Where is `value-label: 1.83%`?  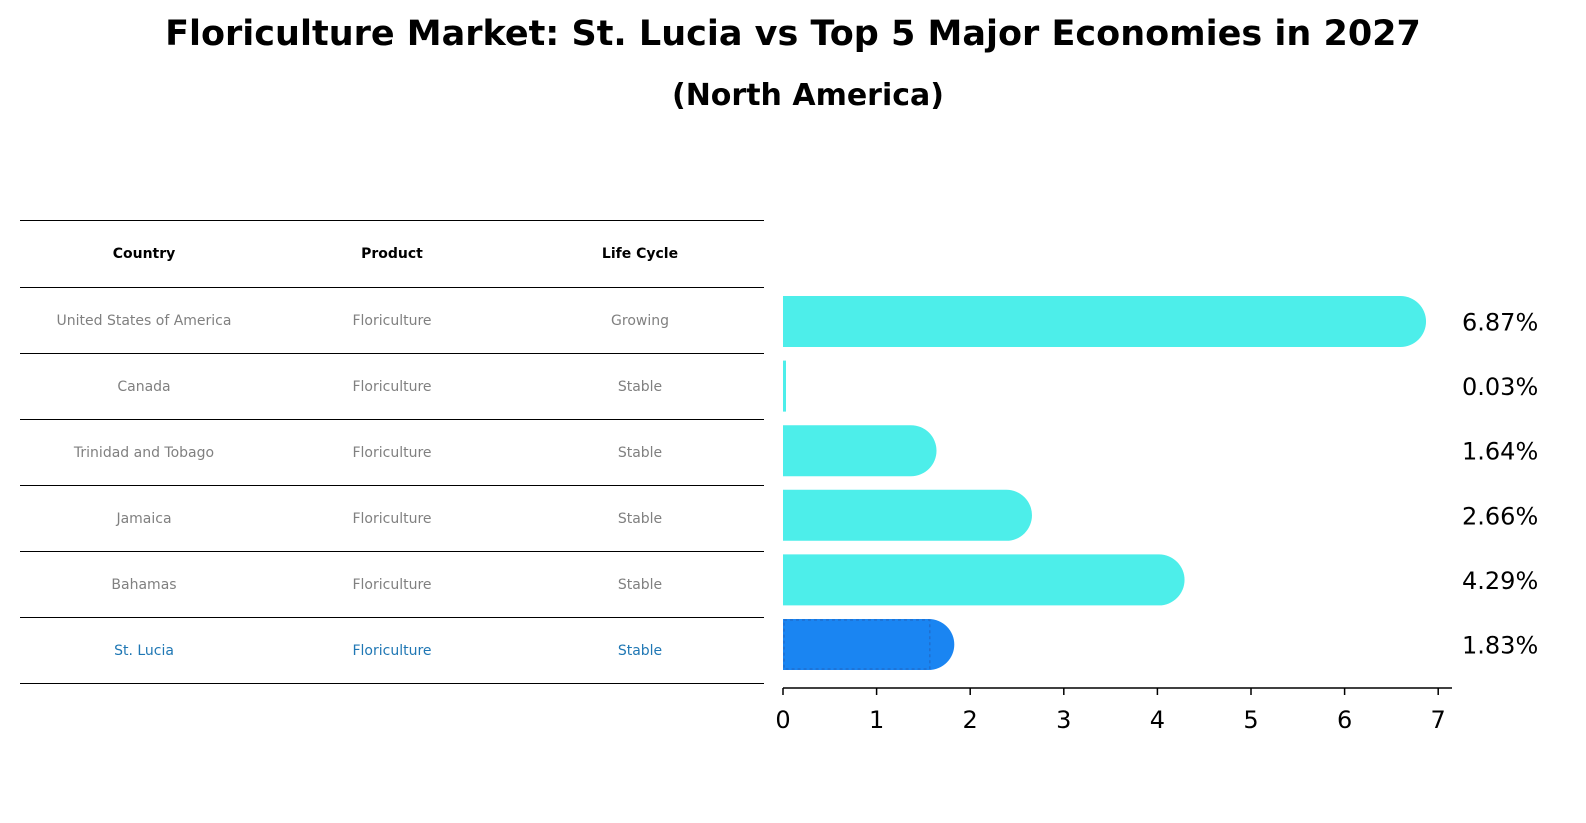 value-label: 1.83% is located at coordinates (1500, 646).